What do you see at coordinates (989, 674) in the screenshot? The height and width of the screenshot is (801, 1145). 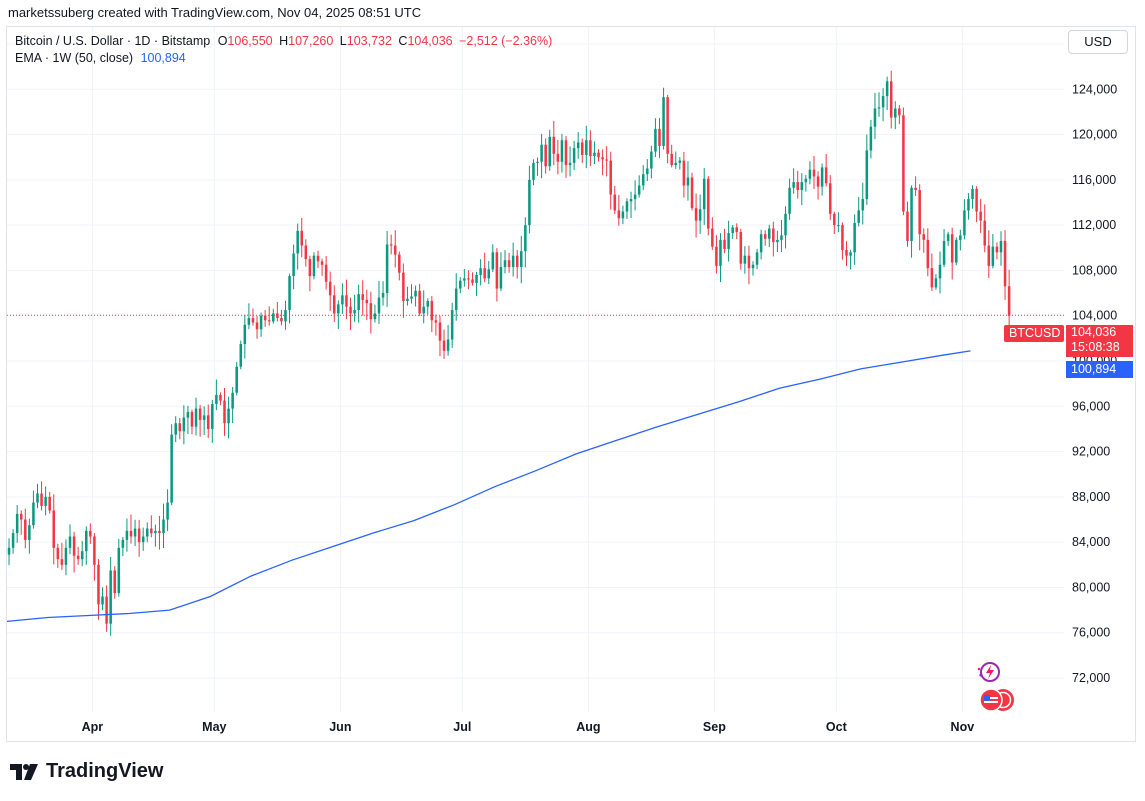 I see `lightning-badge-icon` at bounding box center [989, 674].